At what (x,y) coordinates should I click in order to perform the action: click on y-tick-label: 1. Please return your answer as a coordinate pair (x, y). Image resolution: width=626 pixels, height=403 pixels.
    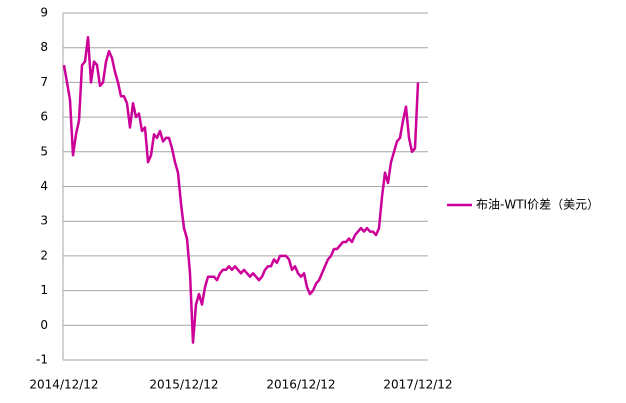
    Looking at the image, I should click on (44, 290).